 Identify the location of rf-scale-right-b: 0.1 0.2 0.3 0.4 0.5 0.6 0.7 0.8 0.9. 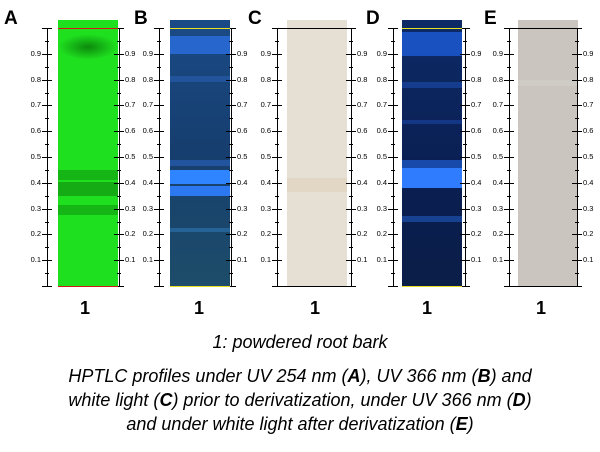
(236, 157).